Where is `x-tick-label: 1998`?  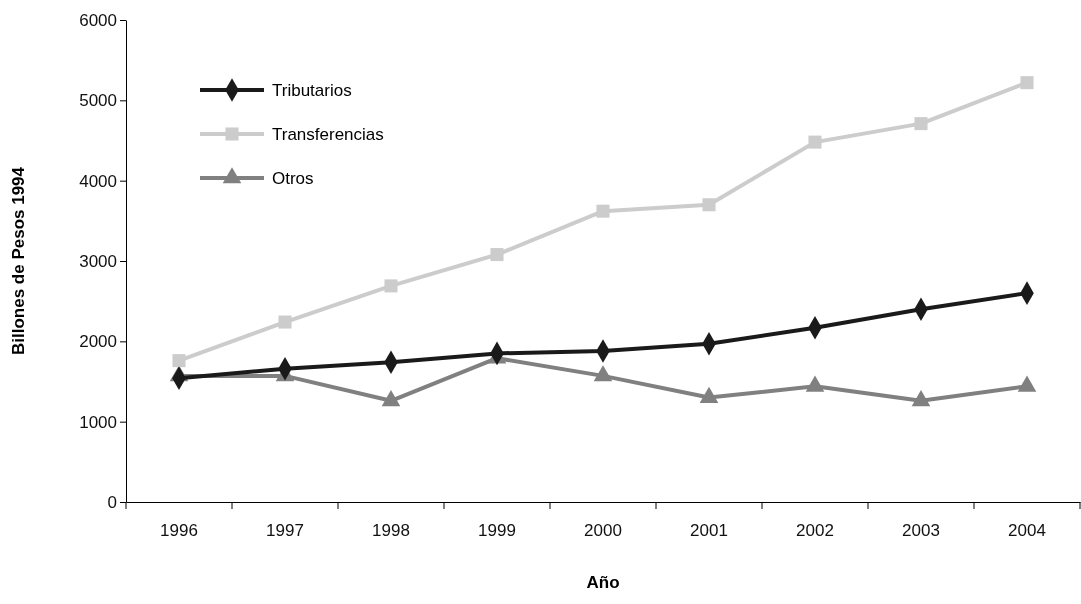 x-tick-label: 1998 is located at coordinates (391, 531).